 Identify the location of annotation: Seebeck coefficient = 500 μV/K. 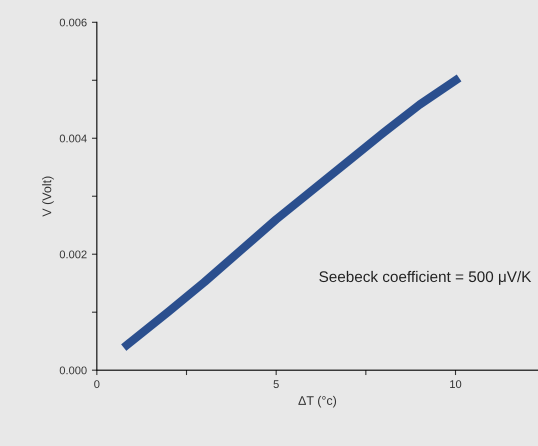
(425, 277).